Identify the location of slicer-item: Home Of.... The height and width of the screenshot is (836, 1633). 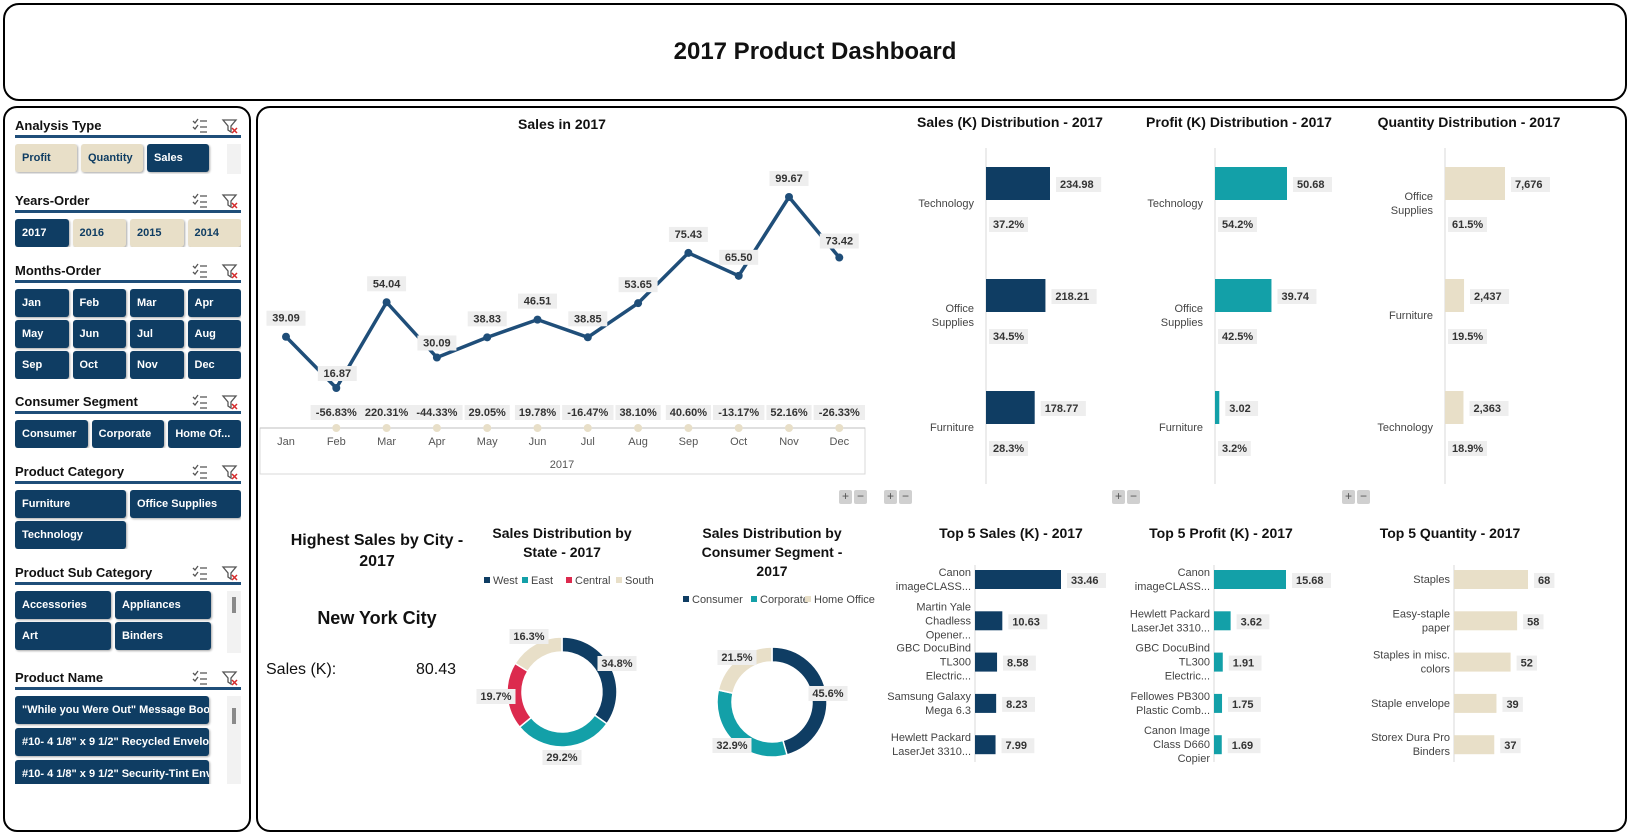
(204, 434).